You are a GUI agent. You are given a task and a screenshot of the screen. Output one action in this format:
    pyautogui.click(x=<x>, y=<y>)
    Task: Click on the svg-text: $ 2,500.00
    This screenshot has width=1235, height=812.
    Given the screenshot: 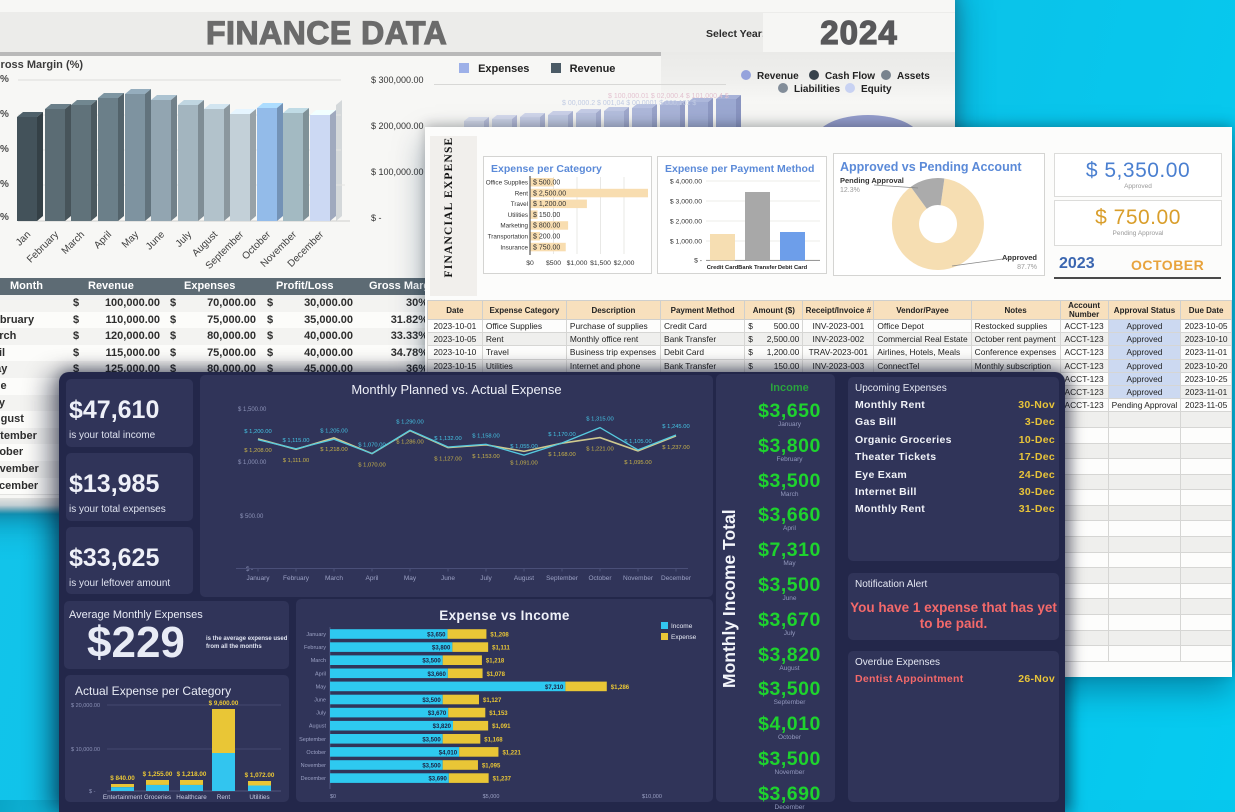 What is the action you would take?
    pyautogui.click(x=549, y=193)
    